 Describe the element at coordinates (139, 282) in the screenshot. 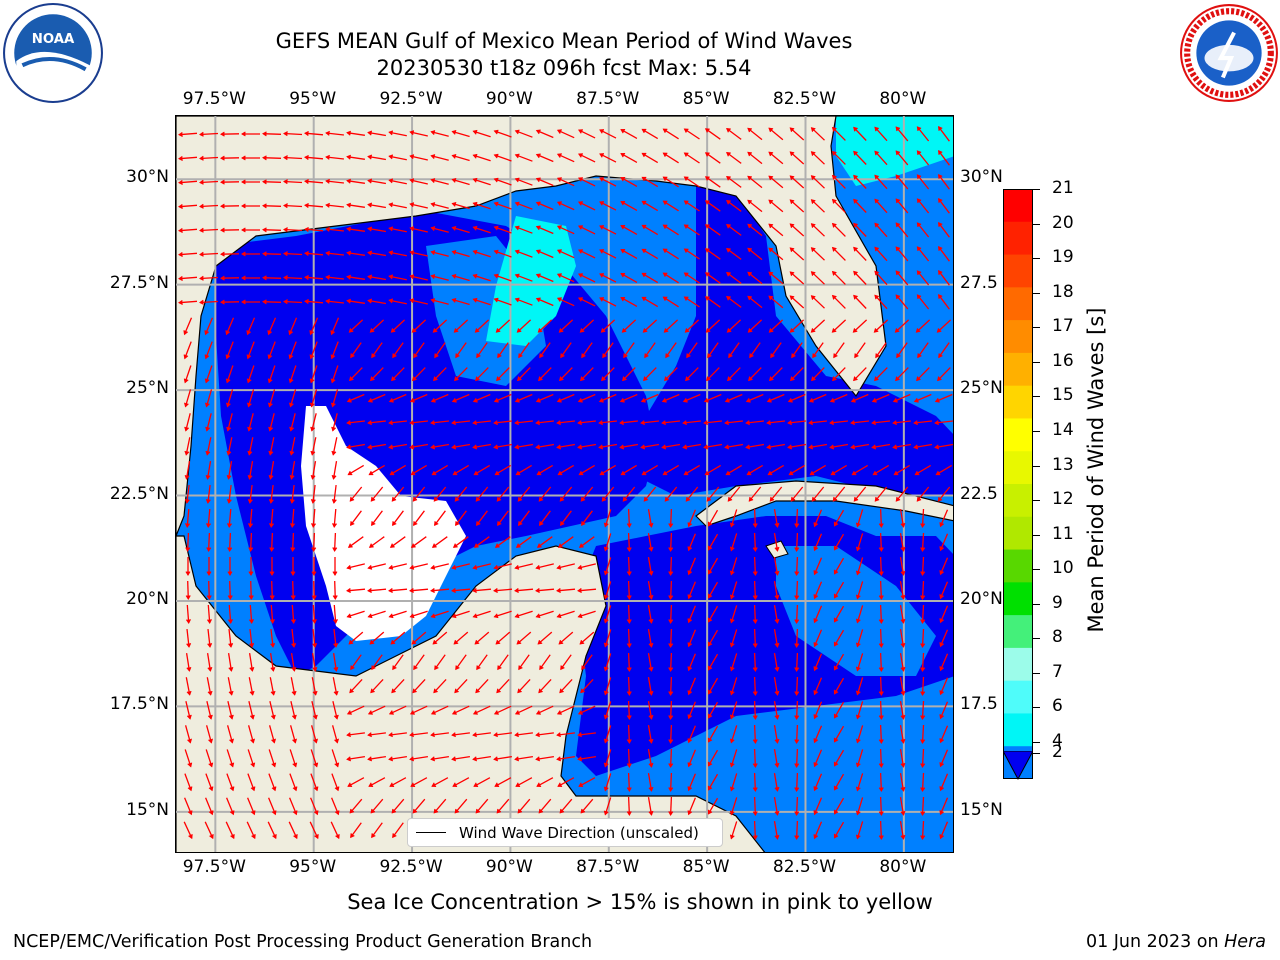

I see `latitude-tick-label: 27.5°N` at that location.